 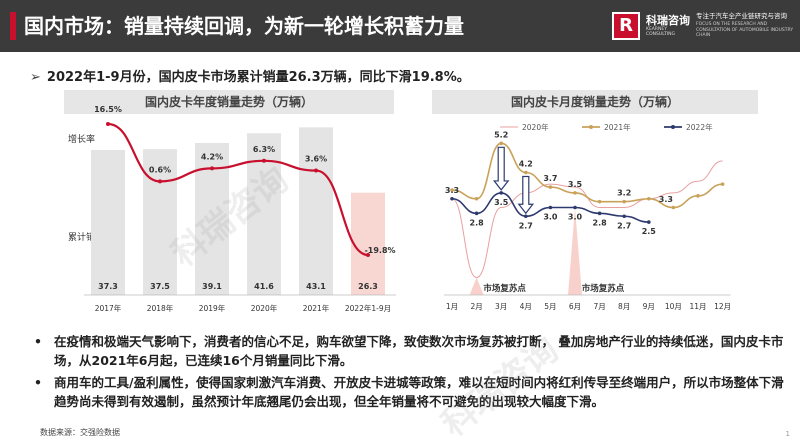 I want to click on x-tick-label: 11月, so click(x=697, y=306).